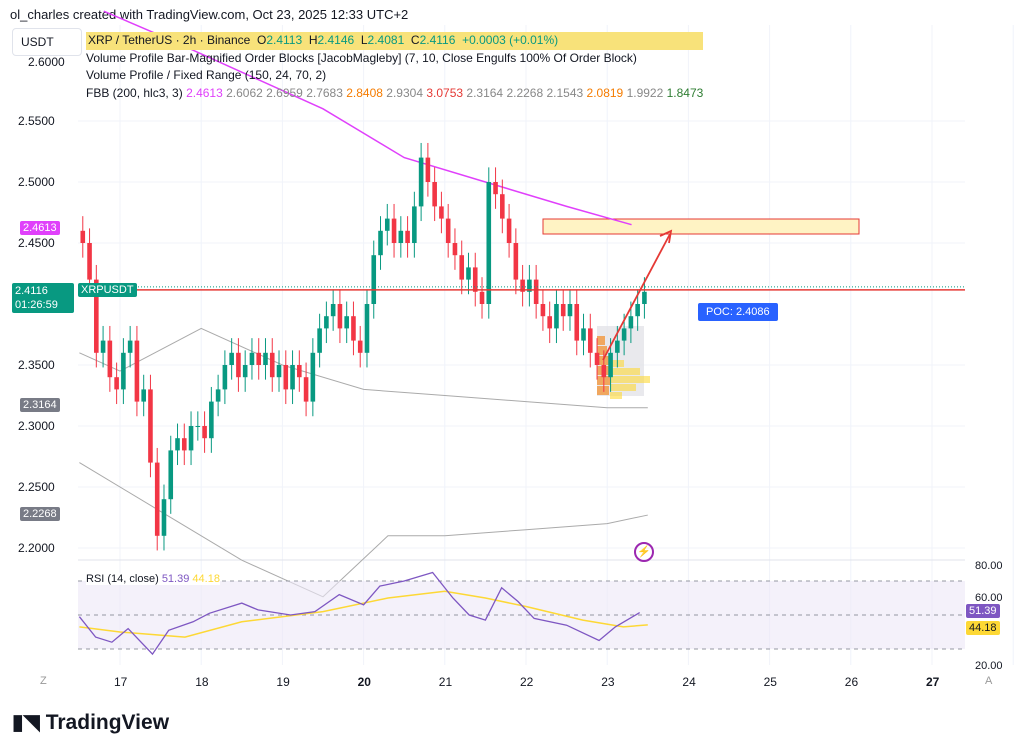  What do you see at coordinates (666, 236) in the screenshot?
I see `arrow-head` at bounding box center [666, 236].